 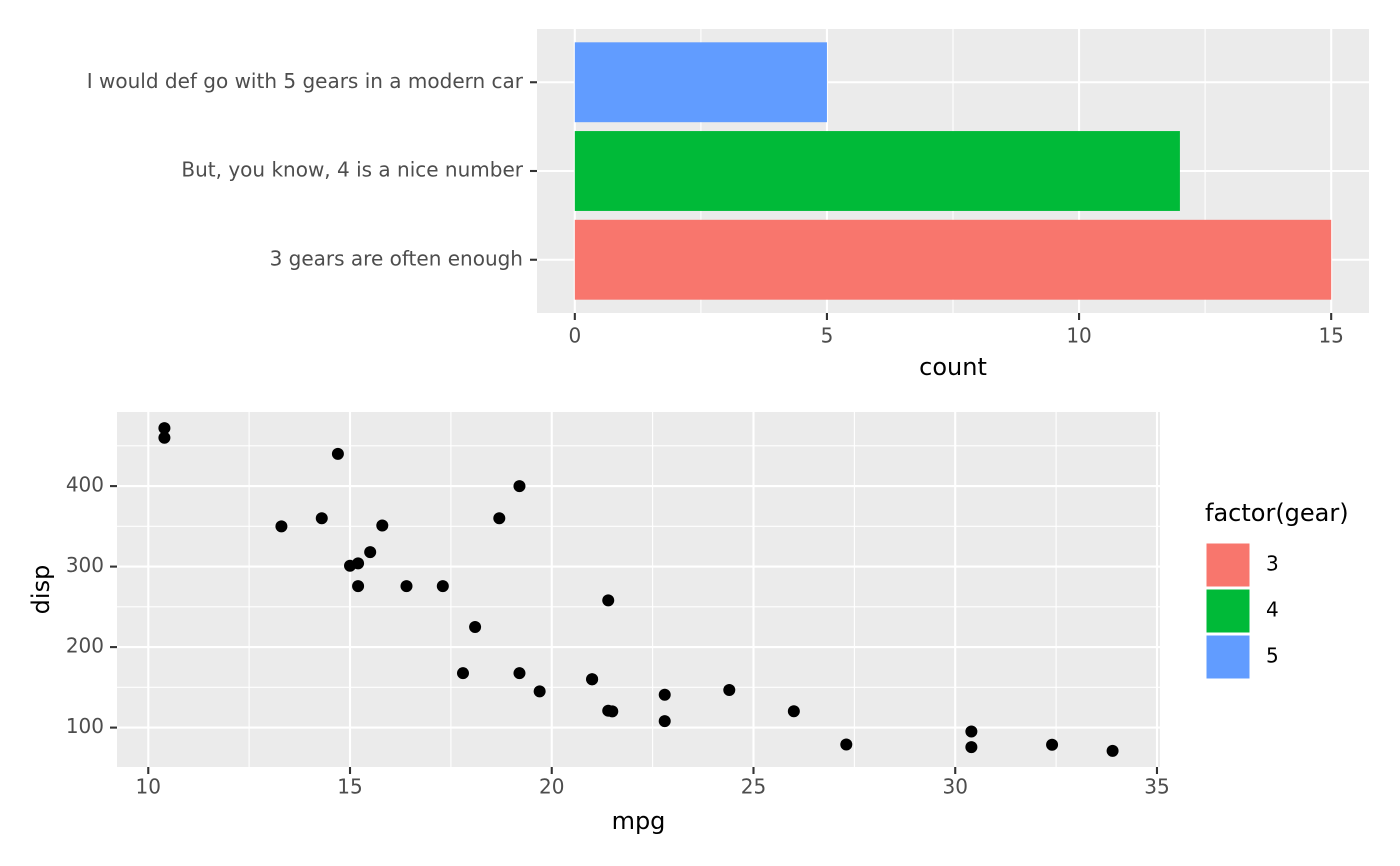 I want to click on y-tick-label: 400, so click(x=85, y=485).